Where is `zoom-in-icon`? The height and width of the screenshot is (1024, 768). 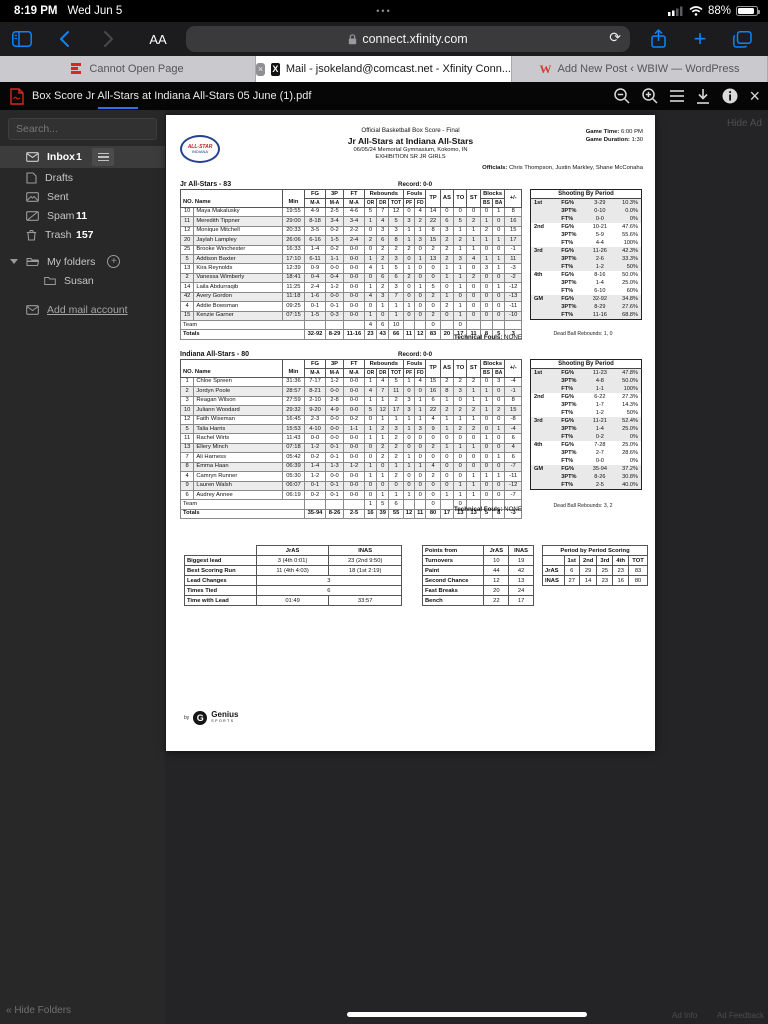
zoom-in-icon is located at coordinates (650, 96).